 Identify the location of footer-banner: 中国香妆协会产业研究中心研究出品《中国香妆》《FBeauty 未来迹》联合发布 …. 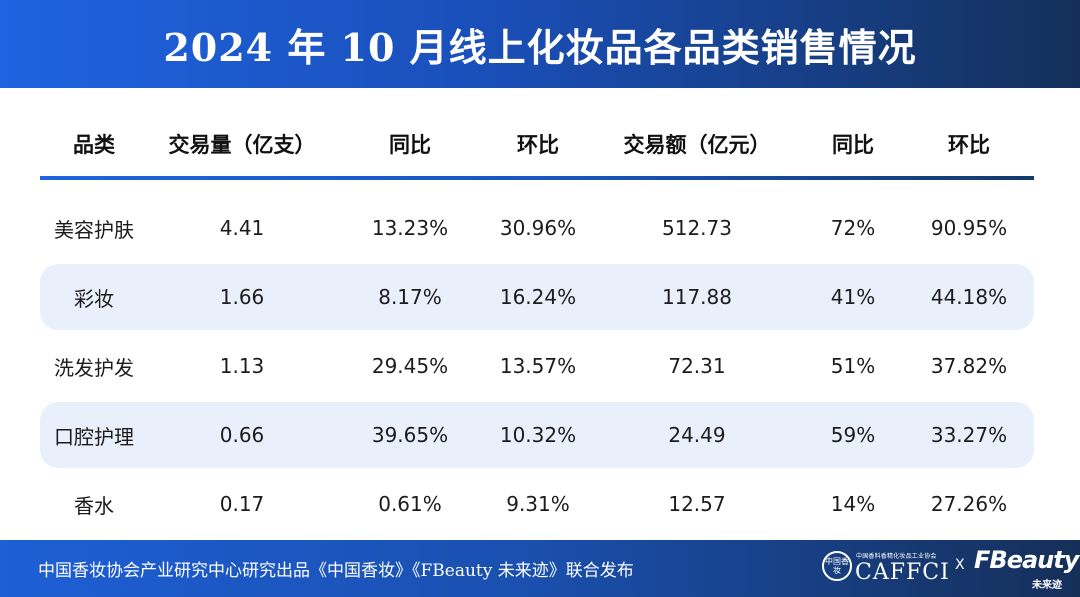
(540, 568).